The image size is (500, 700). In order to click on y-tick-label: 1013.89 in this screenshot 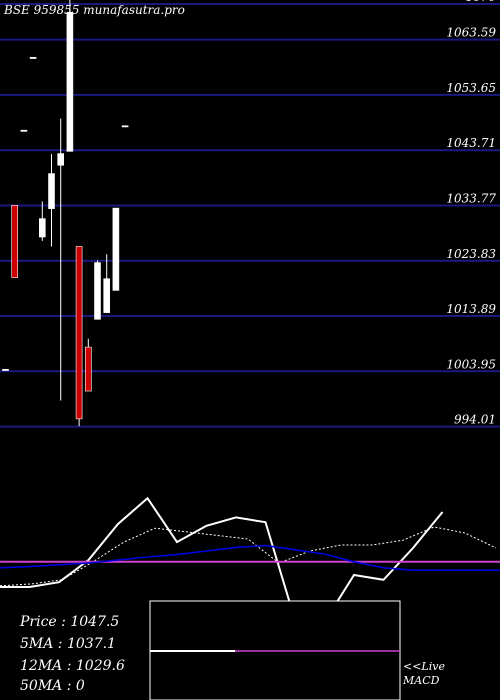, I will do `click(471, 309)`.